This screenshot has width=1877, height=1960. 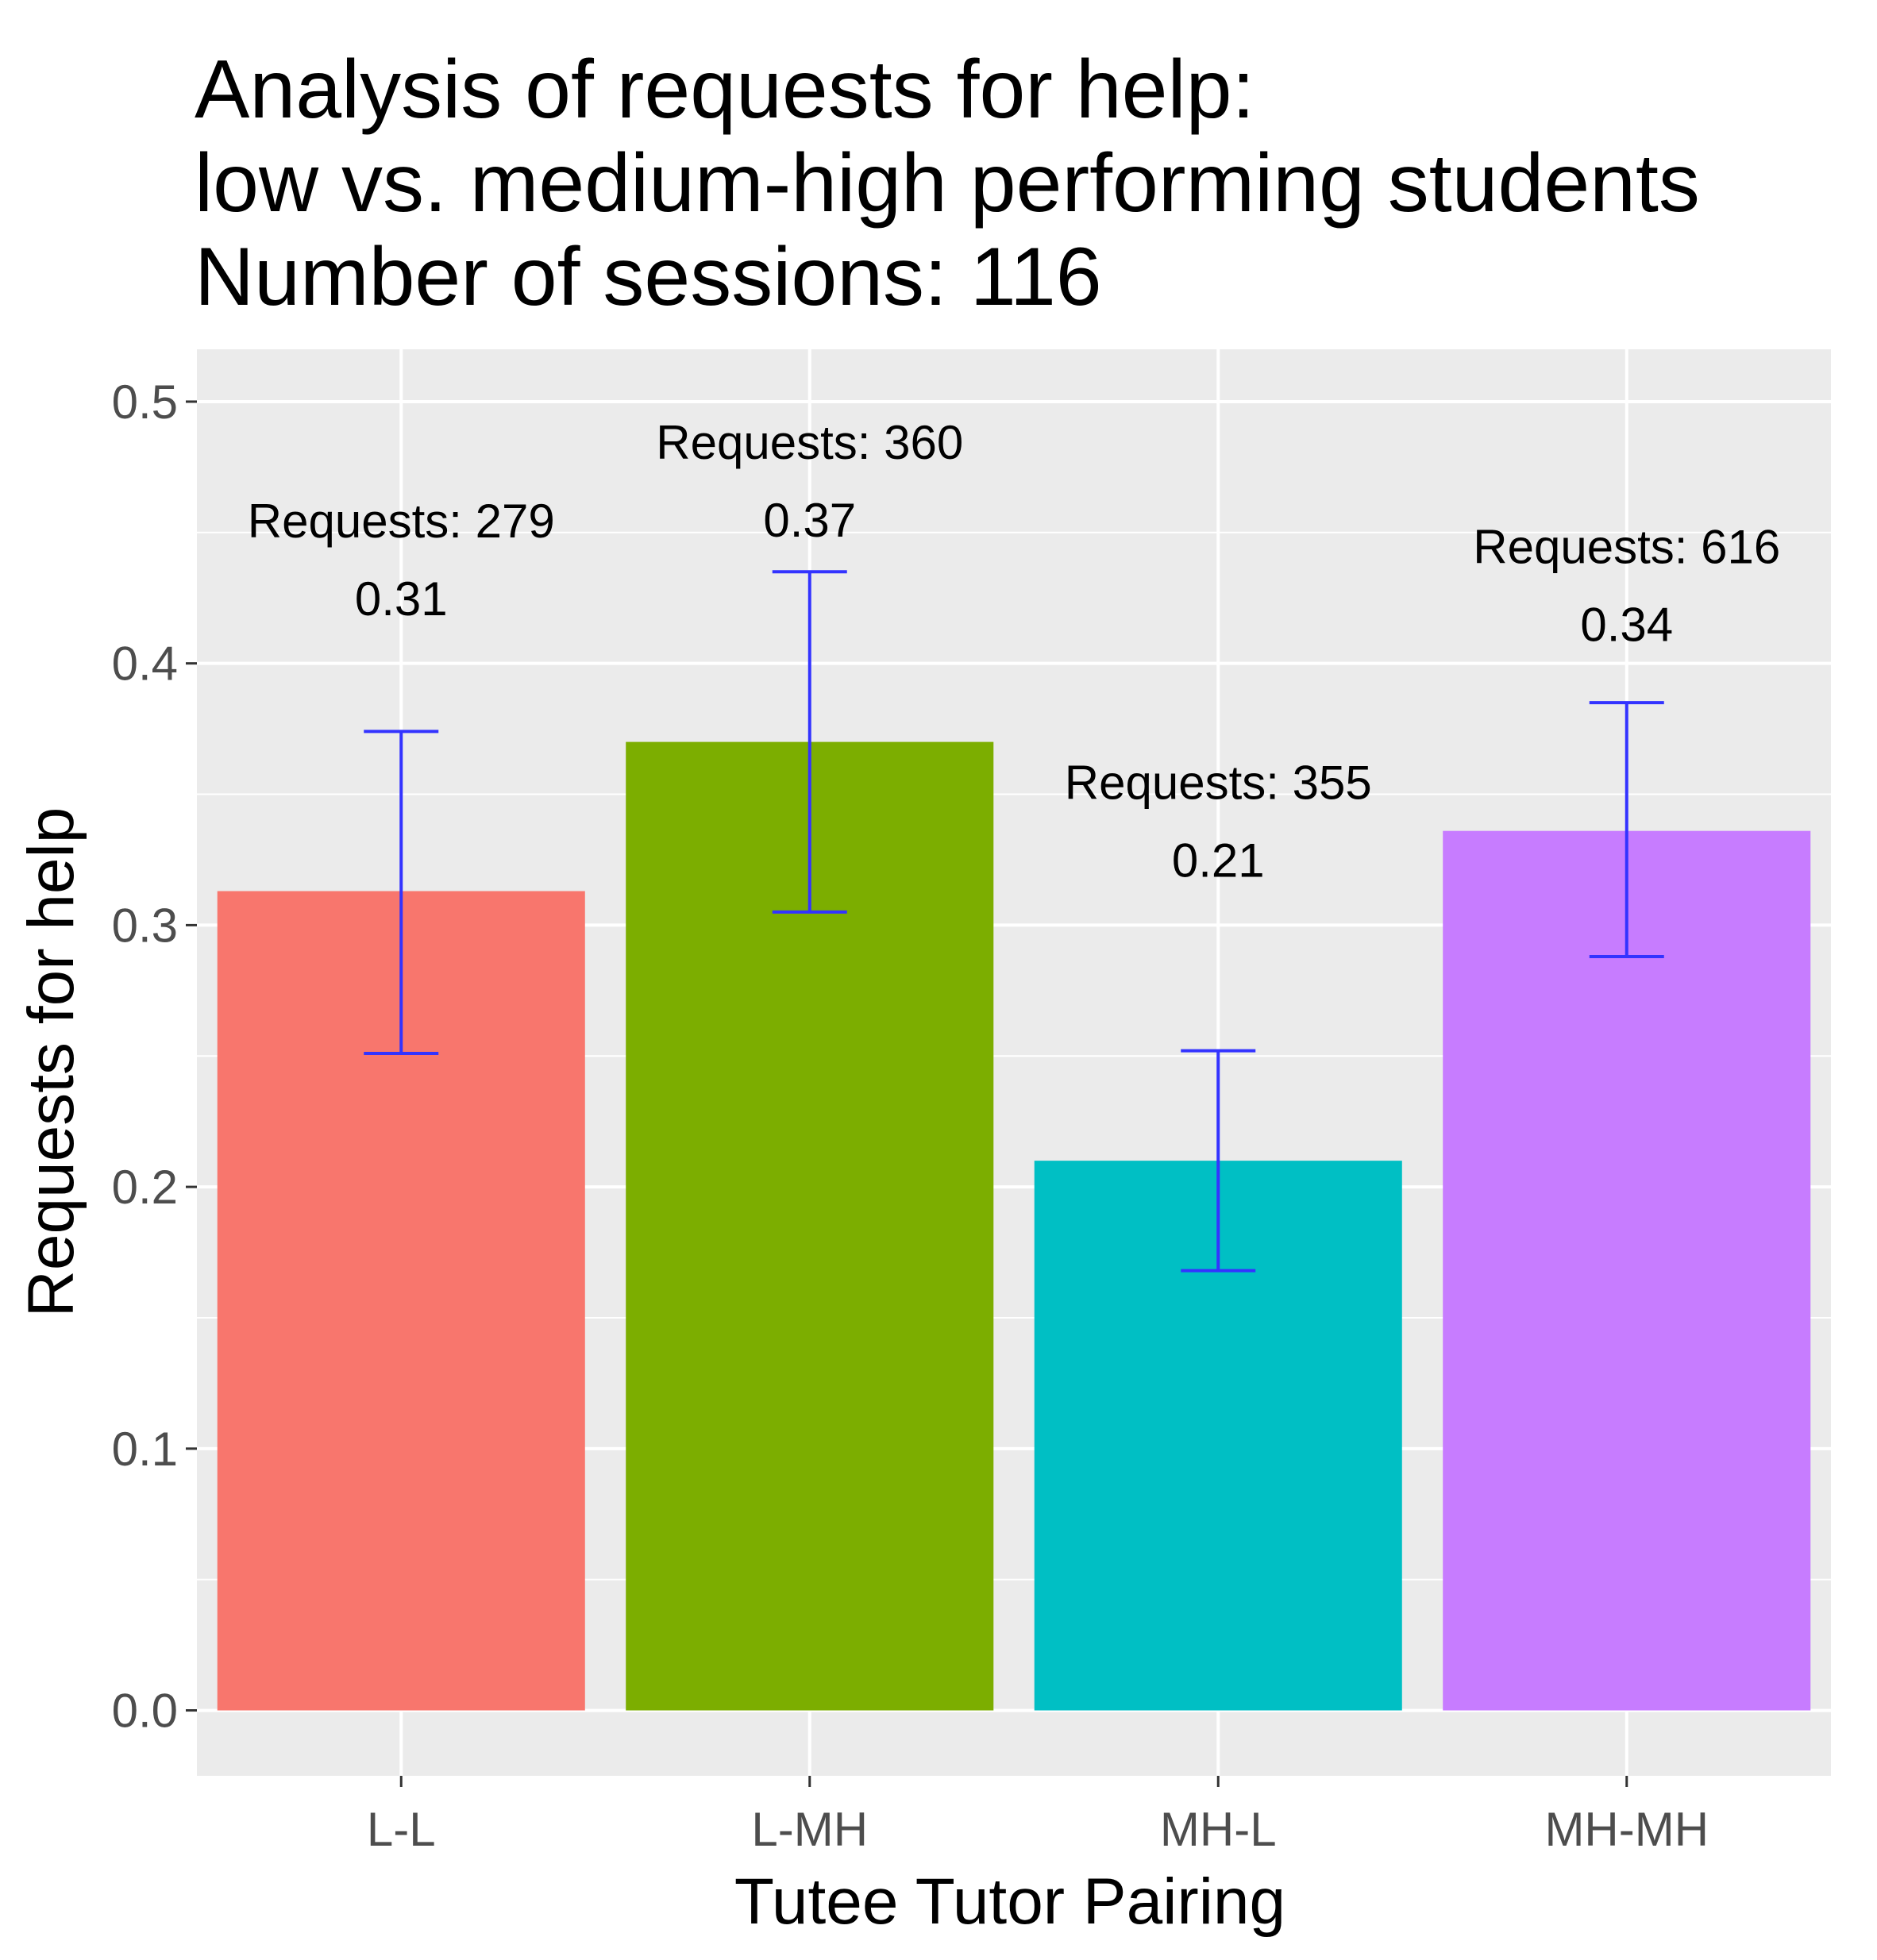 I want to click on y-tick-label: 0.2, so click(x=145, y=1187).